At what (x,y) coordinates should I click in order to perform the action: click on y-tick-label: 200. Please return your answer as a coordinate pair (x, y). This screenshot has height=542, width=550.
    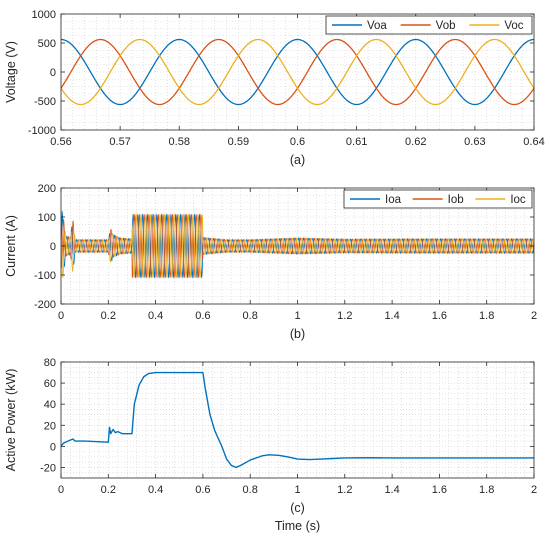
    Looking at the image, I should click on (47, 189).